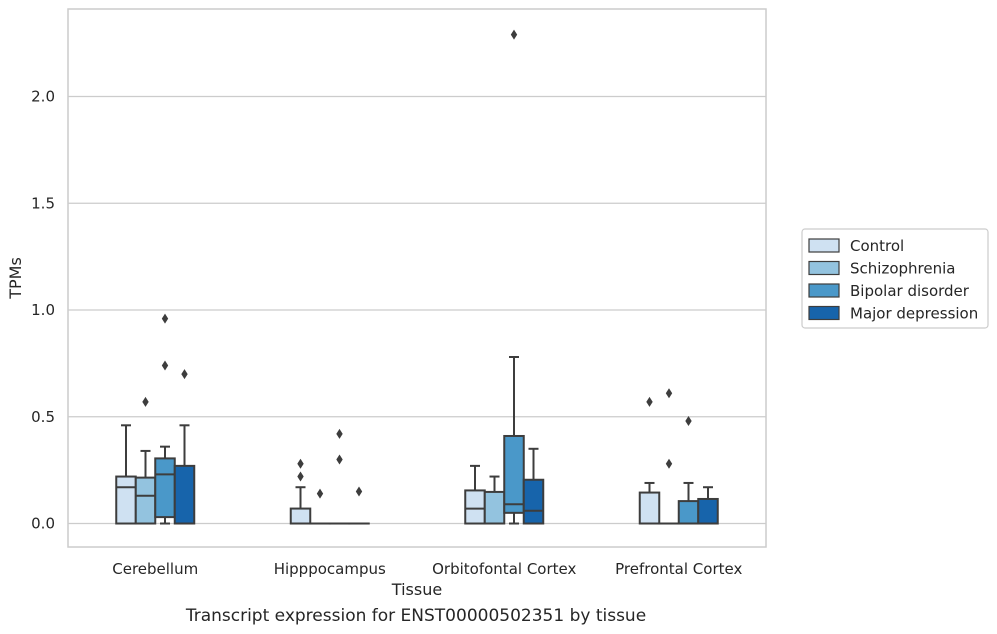 This screenshot has width=997, height=634. What do you see at coordinates (43, 203) in the screenshot?
I see `y-tick-label: 1.5` at bounding box center [43, 203].